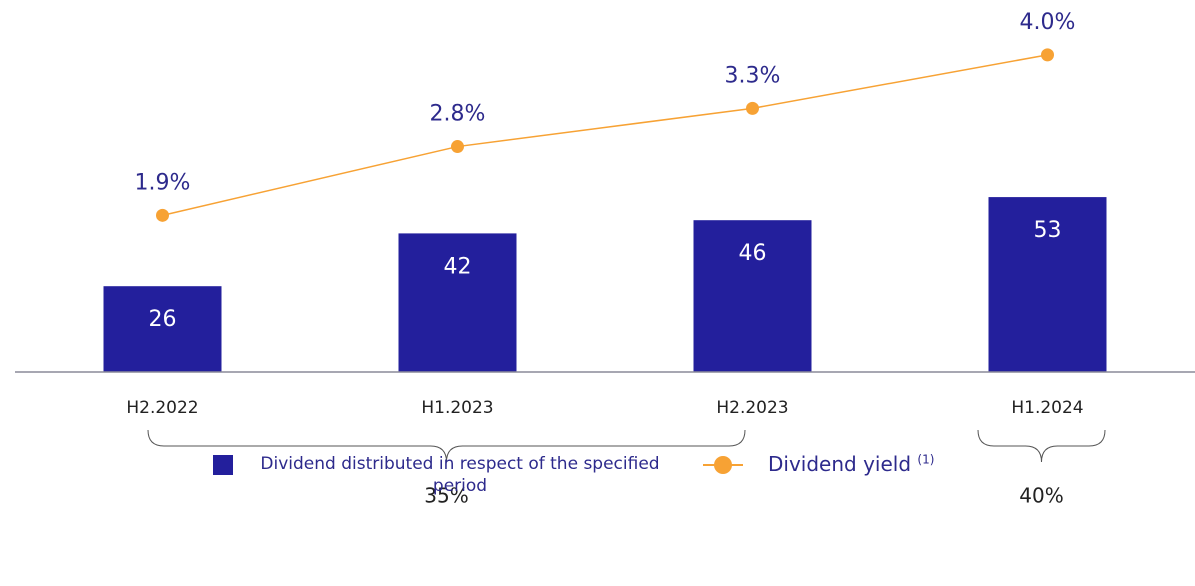  Describe the element at coordinates (926, 459) in the screenshot. I see `legend-note: (1)` at that location.